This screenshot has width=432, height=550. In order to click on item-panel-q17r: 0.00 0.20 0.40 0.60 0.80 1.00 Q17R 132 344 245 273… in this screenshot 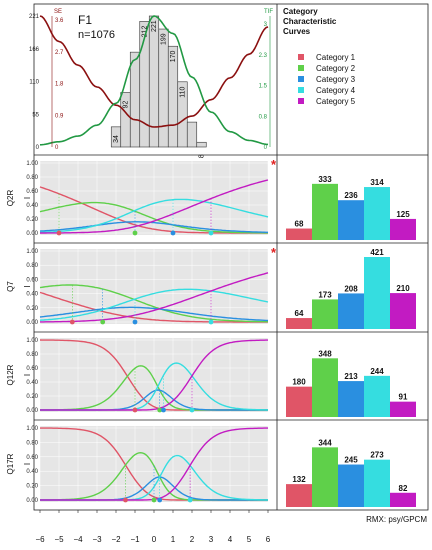, I will do `click(211, 466)`.